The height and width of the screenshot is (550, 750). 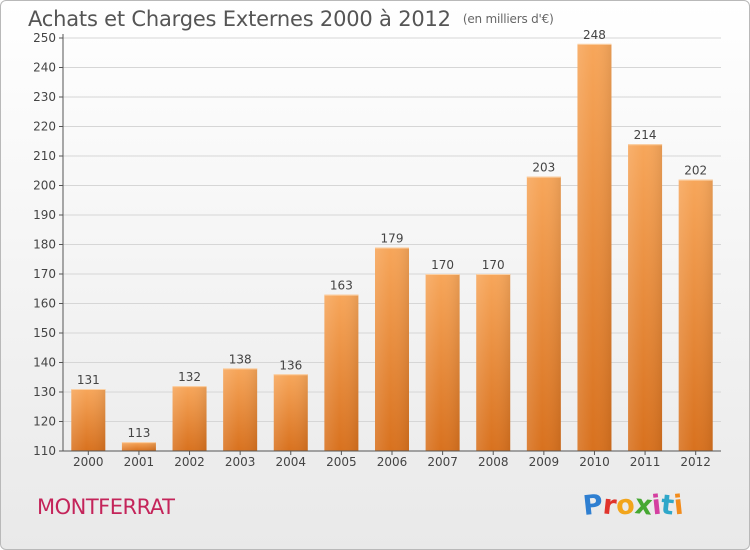 I want to click on bar-value-label: 131, so click(x=88, y=380).